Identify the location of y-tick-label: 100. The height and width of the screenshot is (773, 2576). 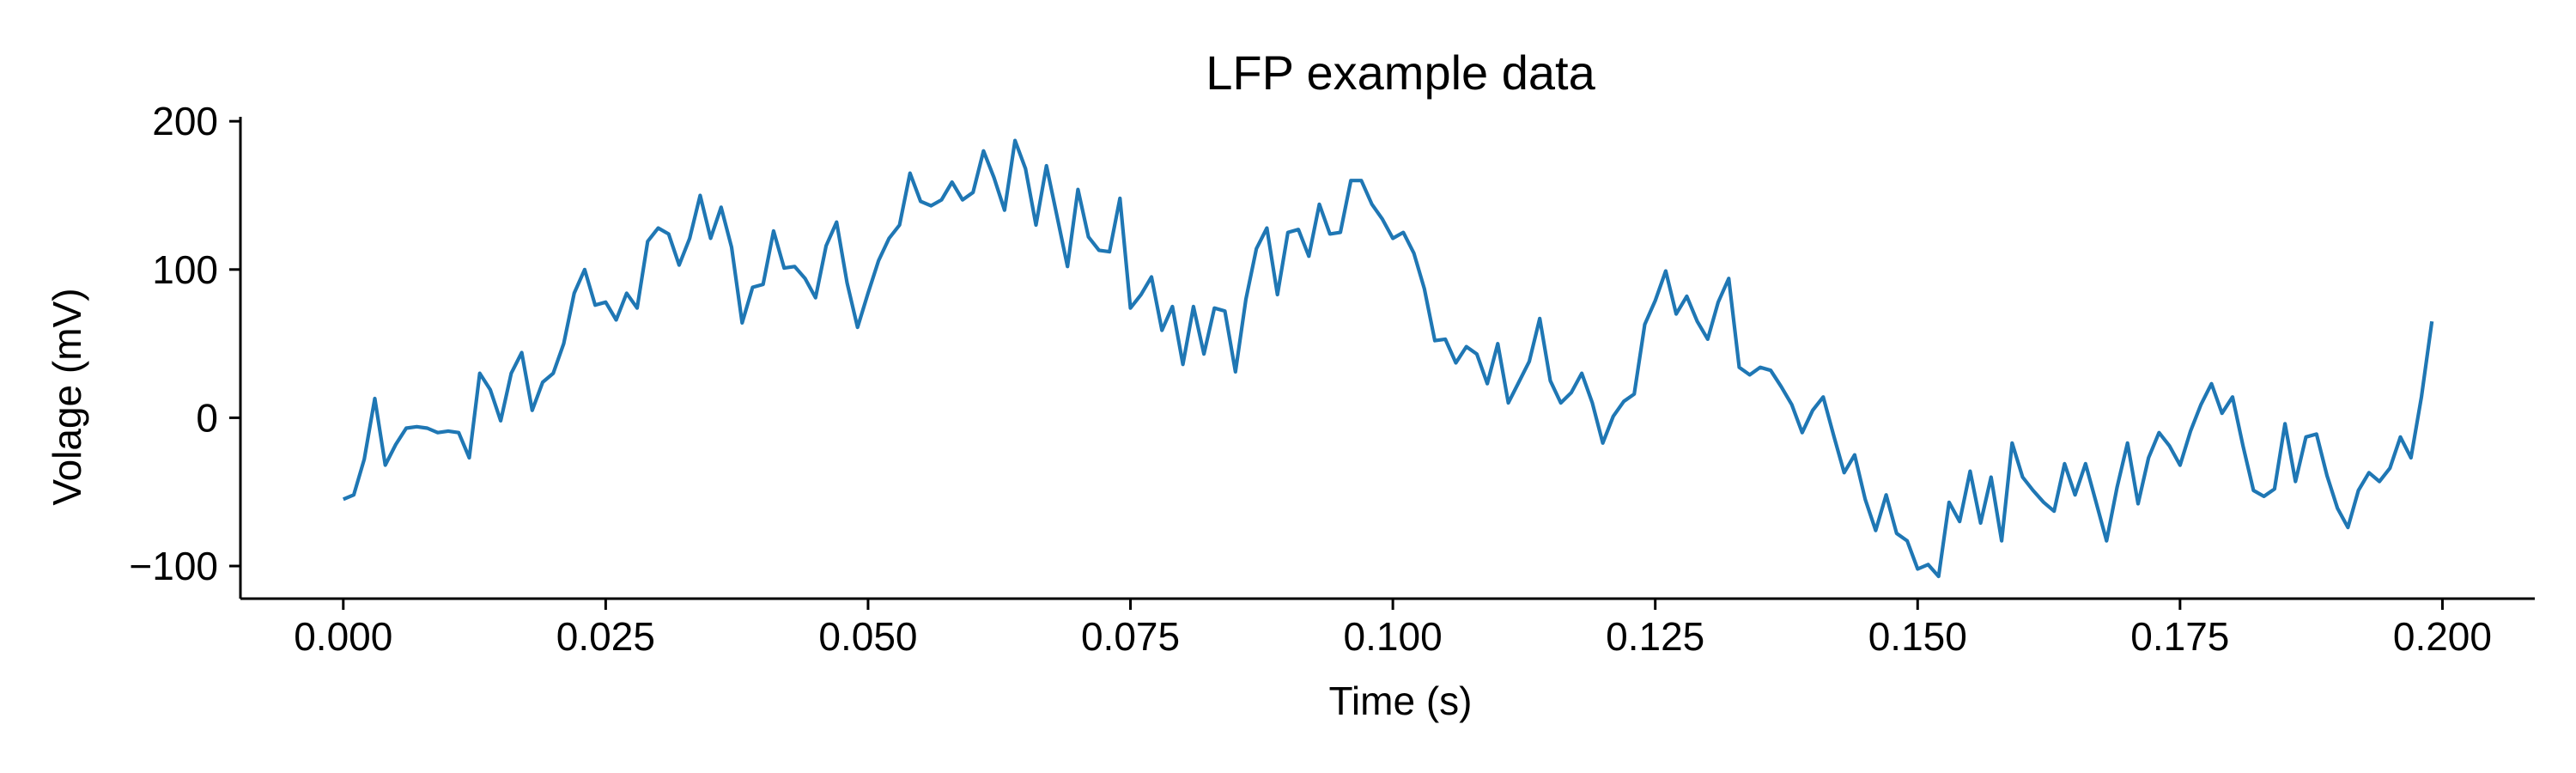
(185, 269).